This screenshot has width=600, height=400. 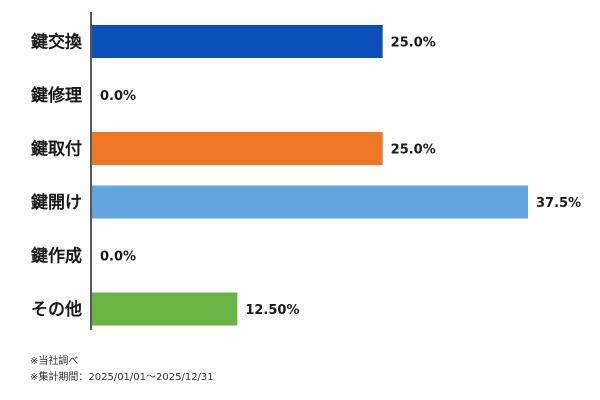 What do you see at coordinates (54, 361) in the screenshot?
I see `source-note: ※当社調べ` at bounding box center [54, 361].